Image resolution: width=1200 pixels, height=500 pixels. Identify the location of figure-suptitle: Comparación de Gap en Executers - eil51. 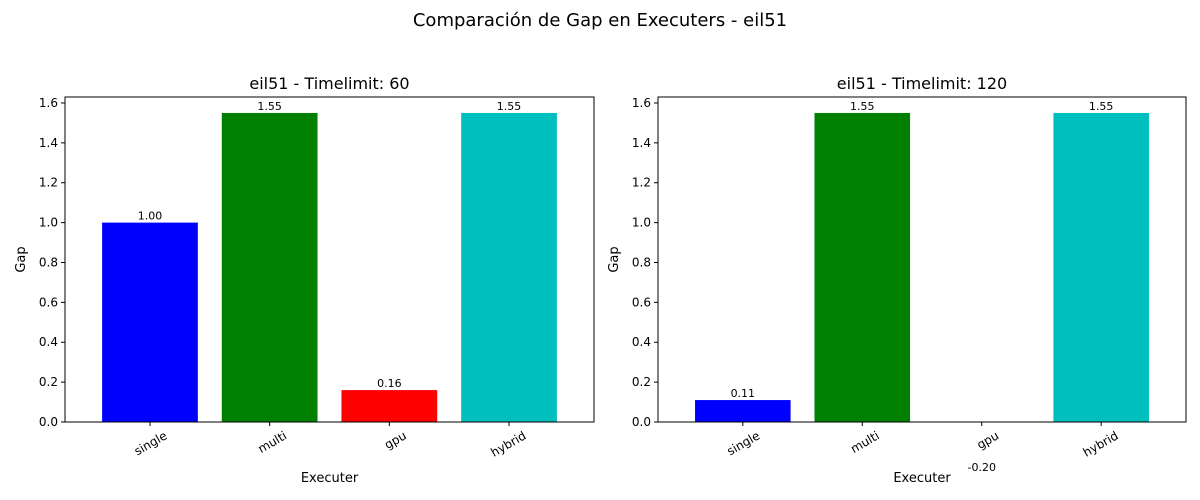
(600, 20).